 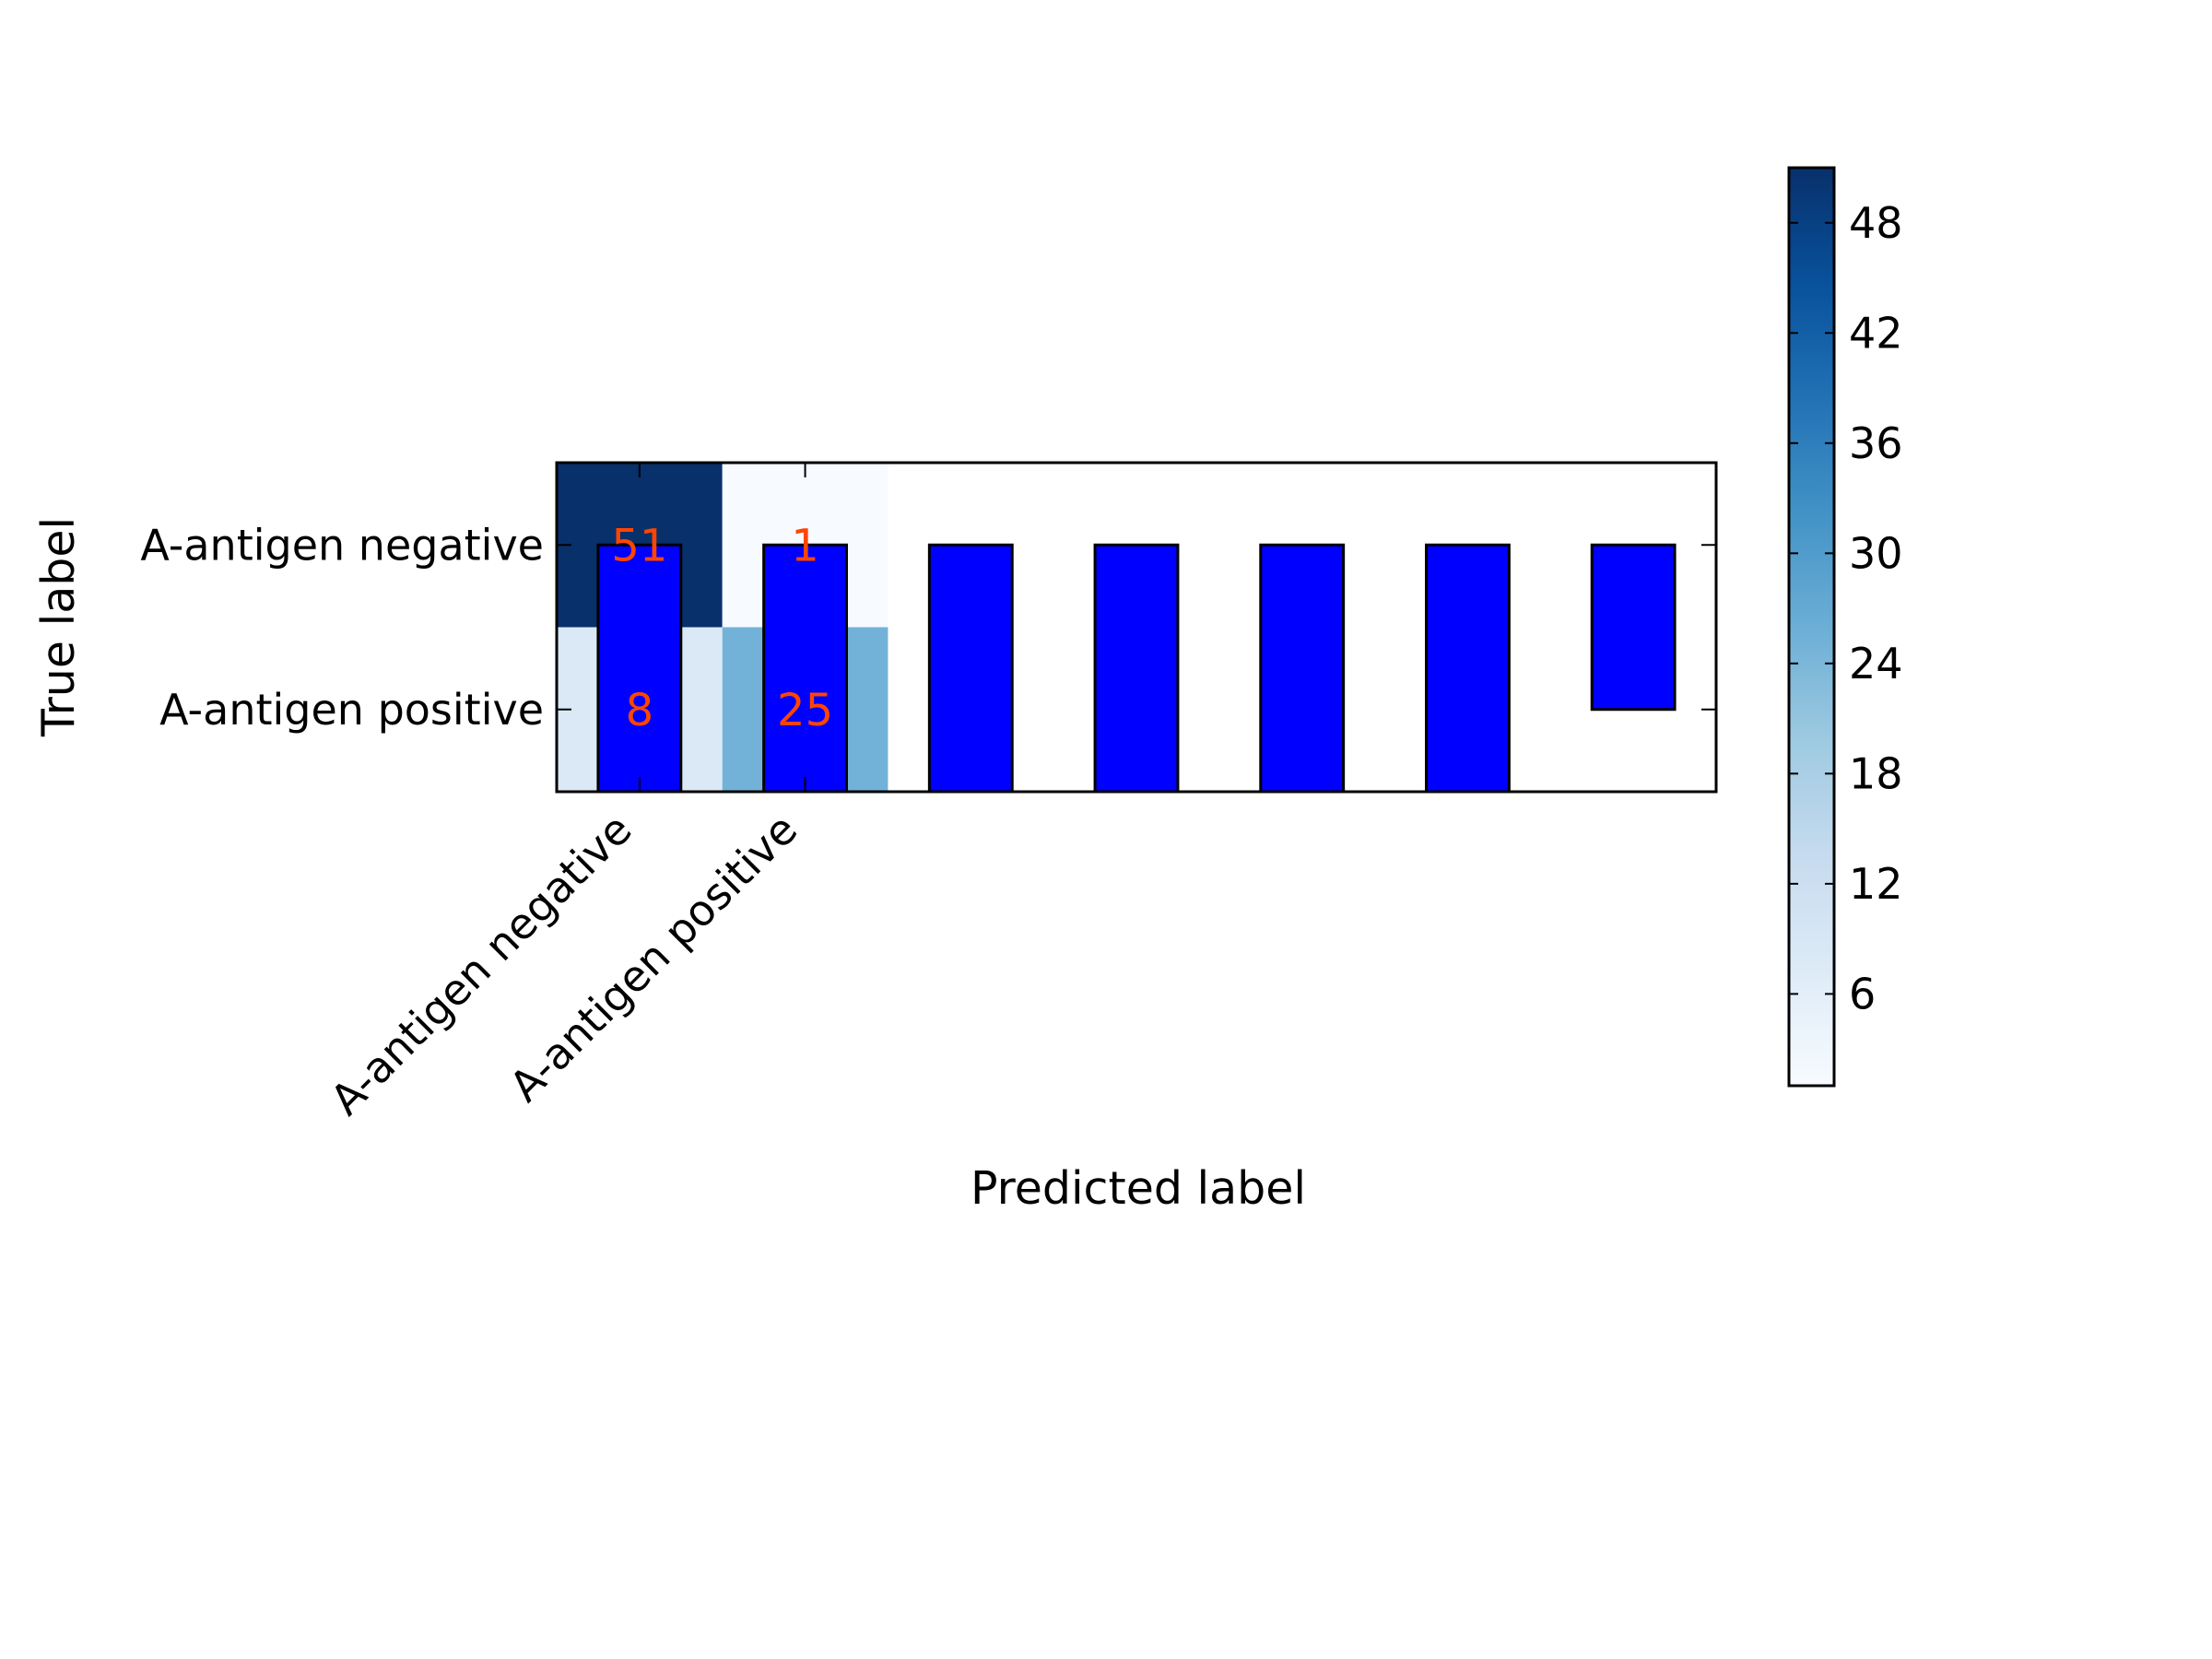 What do you see at coordinates (342, 545) in the screenshot?
I see `y-tick-label: A-antigen negative` at bounding box center [342, 545].